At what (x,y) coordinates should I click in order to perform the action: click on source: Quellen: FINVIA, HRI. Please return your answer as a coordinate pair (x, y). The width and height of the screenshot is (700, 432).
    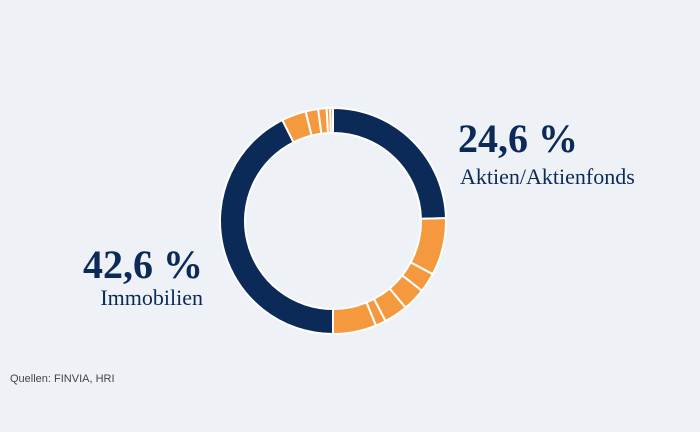
    Looking at the image, I should click on (62, 379).